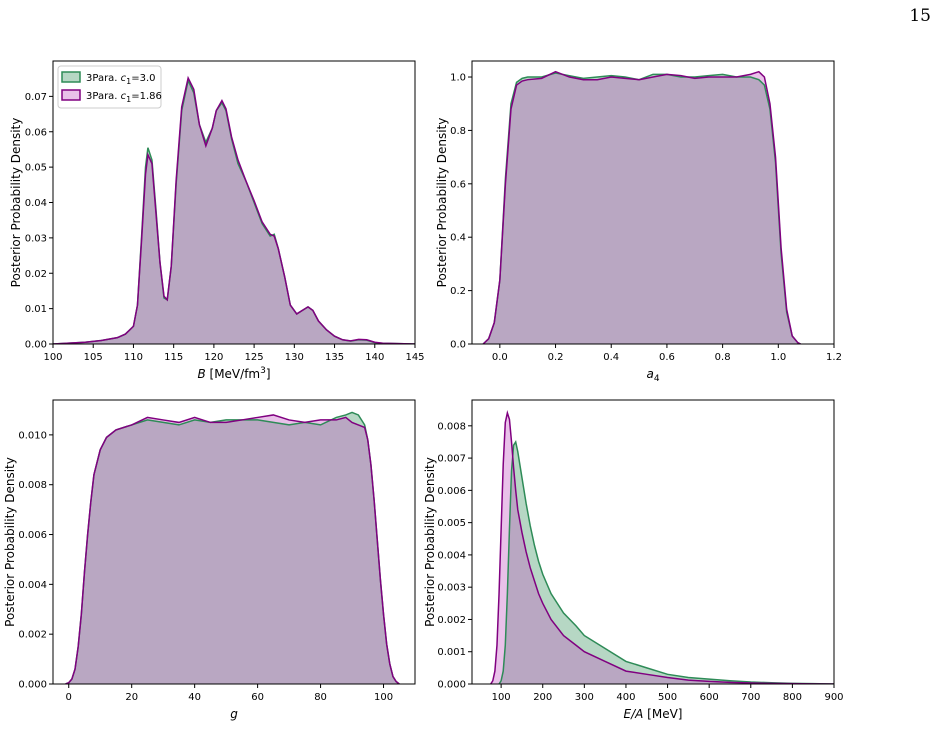 Image resolution: width=939 pixels, height=729 pixels. Describe the element at coordinates (611, 357) in the screenshot. I see `x-tick-label: 0.4` at that location.